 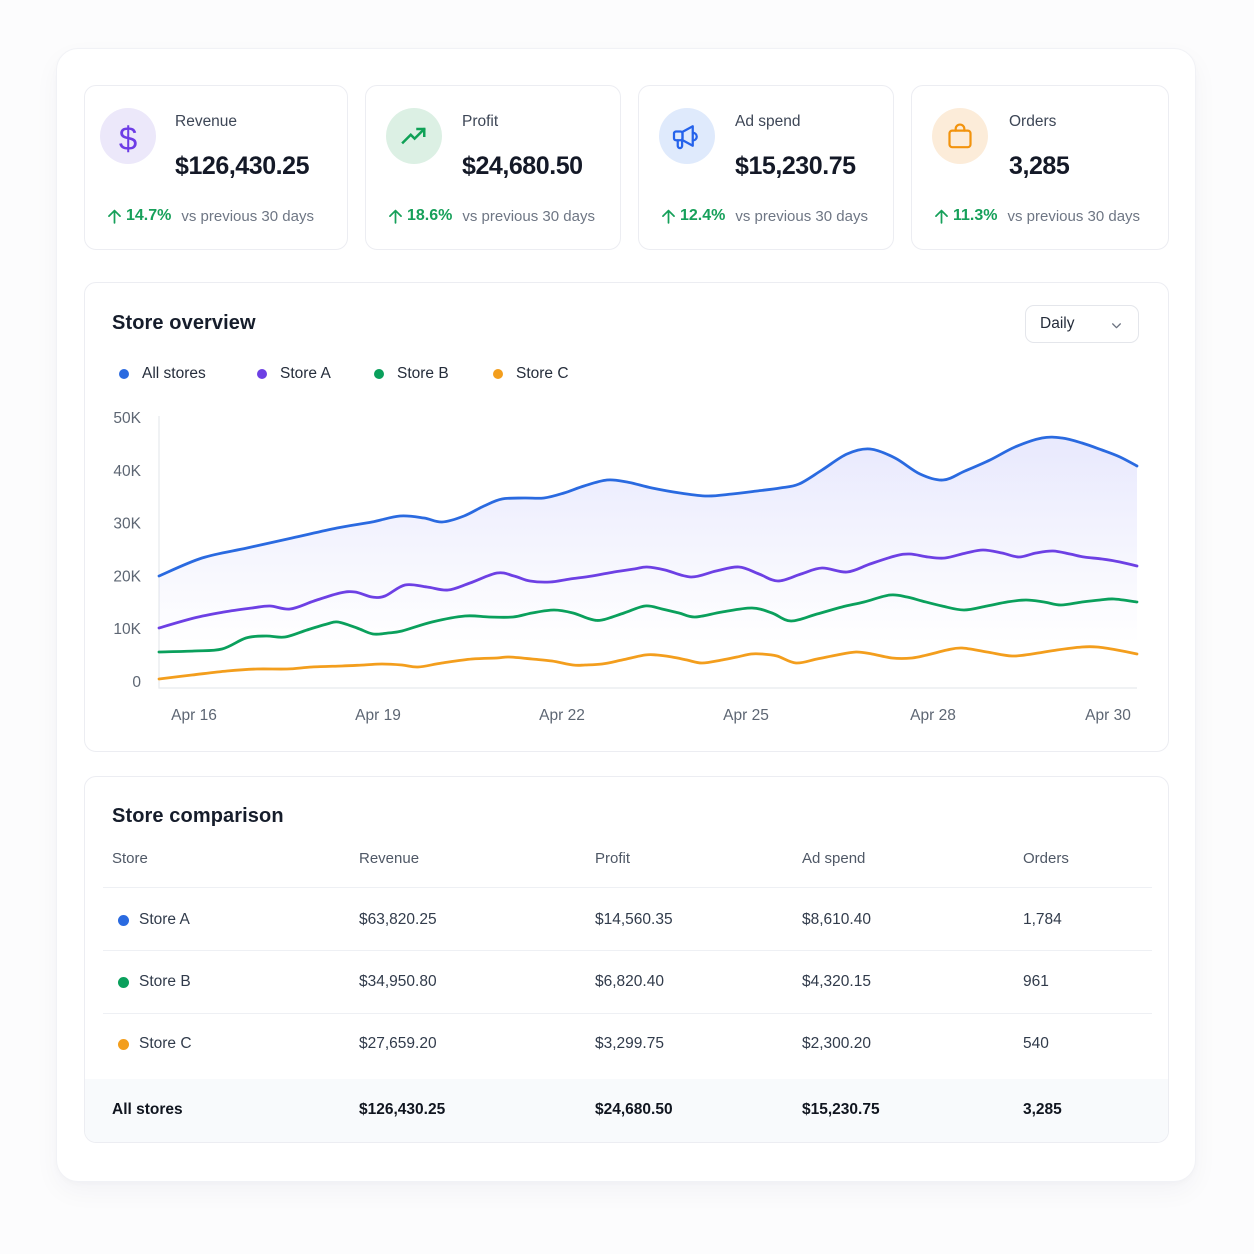 What do you see at coordinates (127, 524) in the screenshot?
I see `svg-text: 30K` at bounding box center [127, 524].